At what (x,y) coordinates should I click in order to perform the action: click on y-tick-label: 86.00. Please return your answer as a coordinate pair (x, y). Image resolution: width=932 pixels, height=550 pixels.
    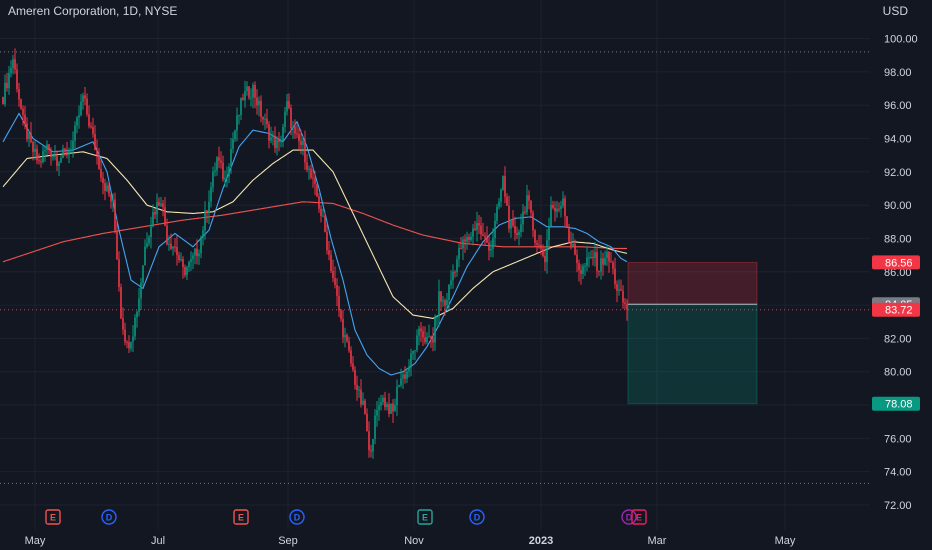
    Looking at the image, I should click on (898, 273).